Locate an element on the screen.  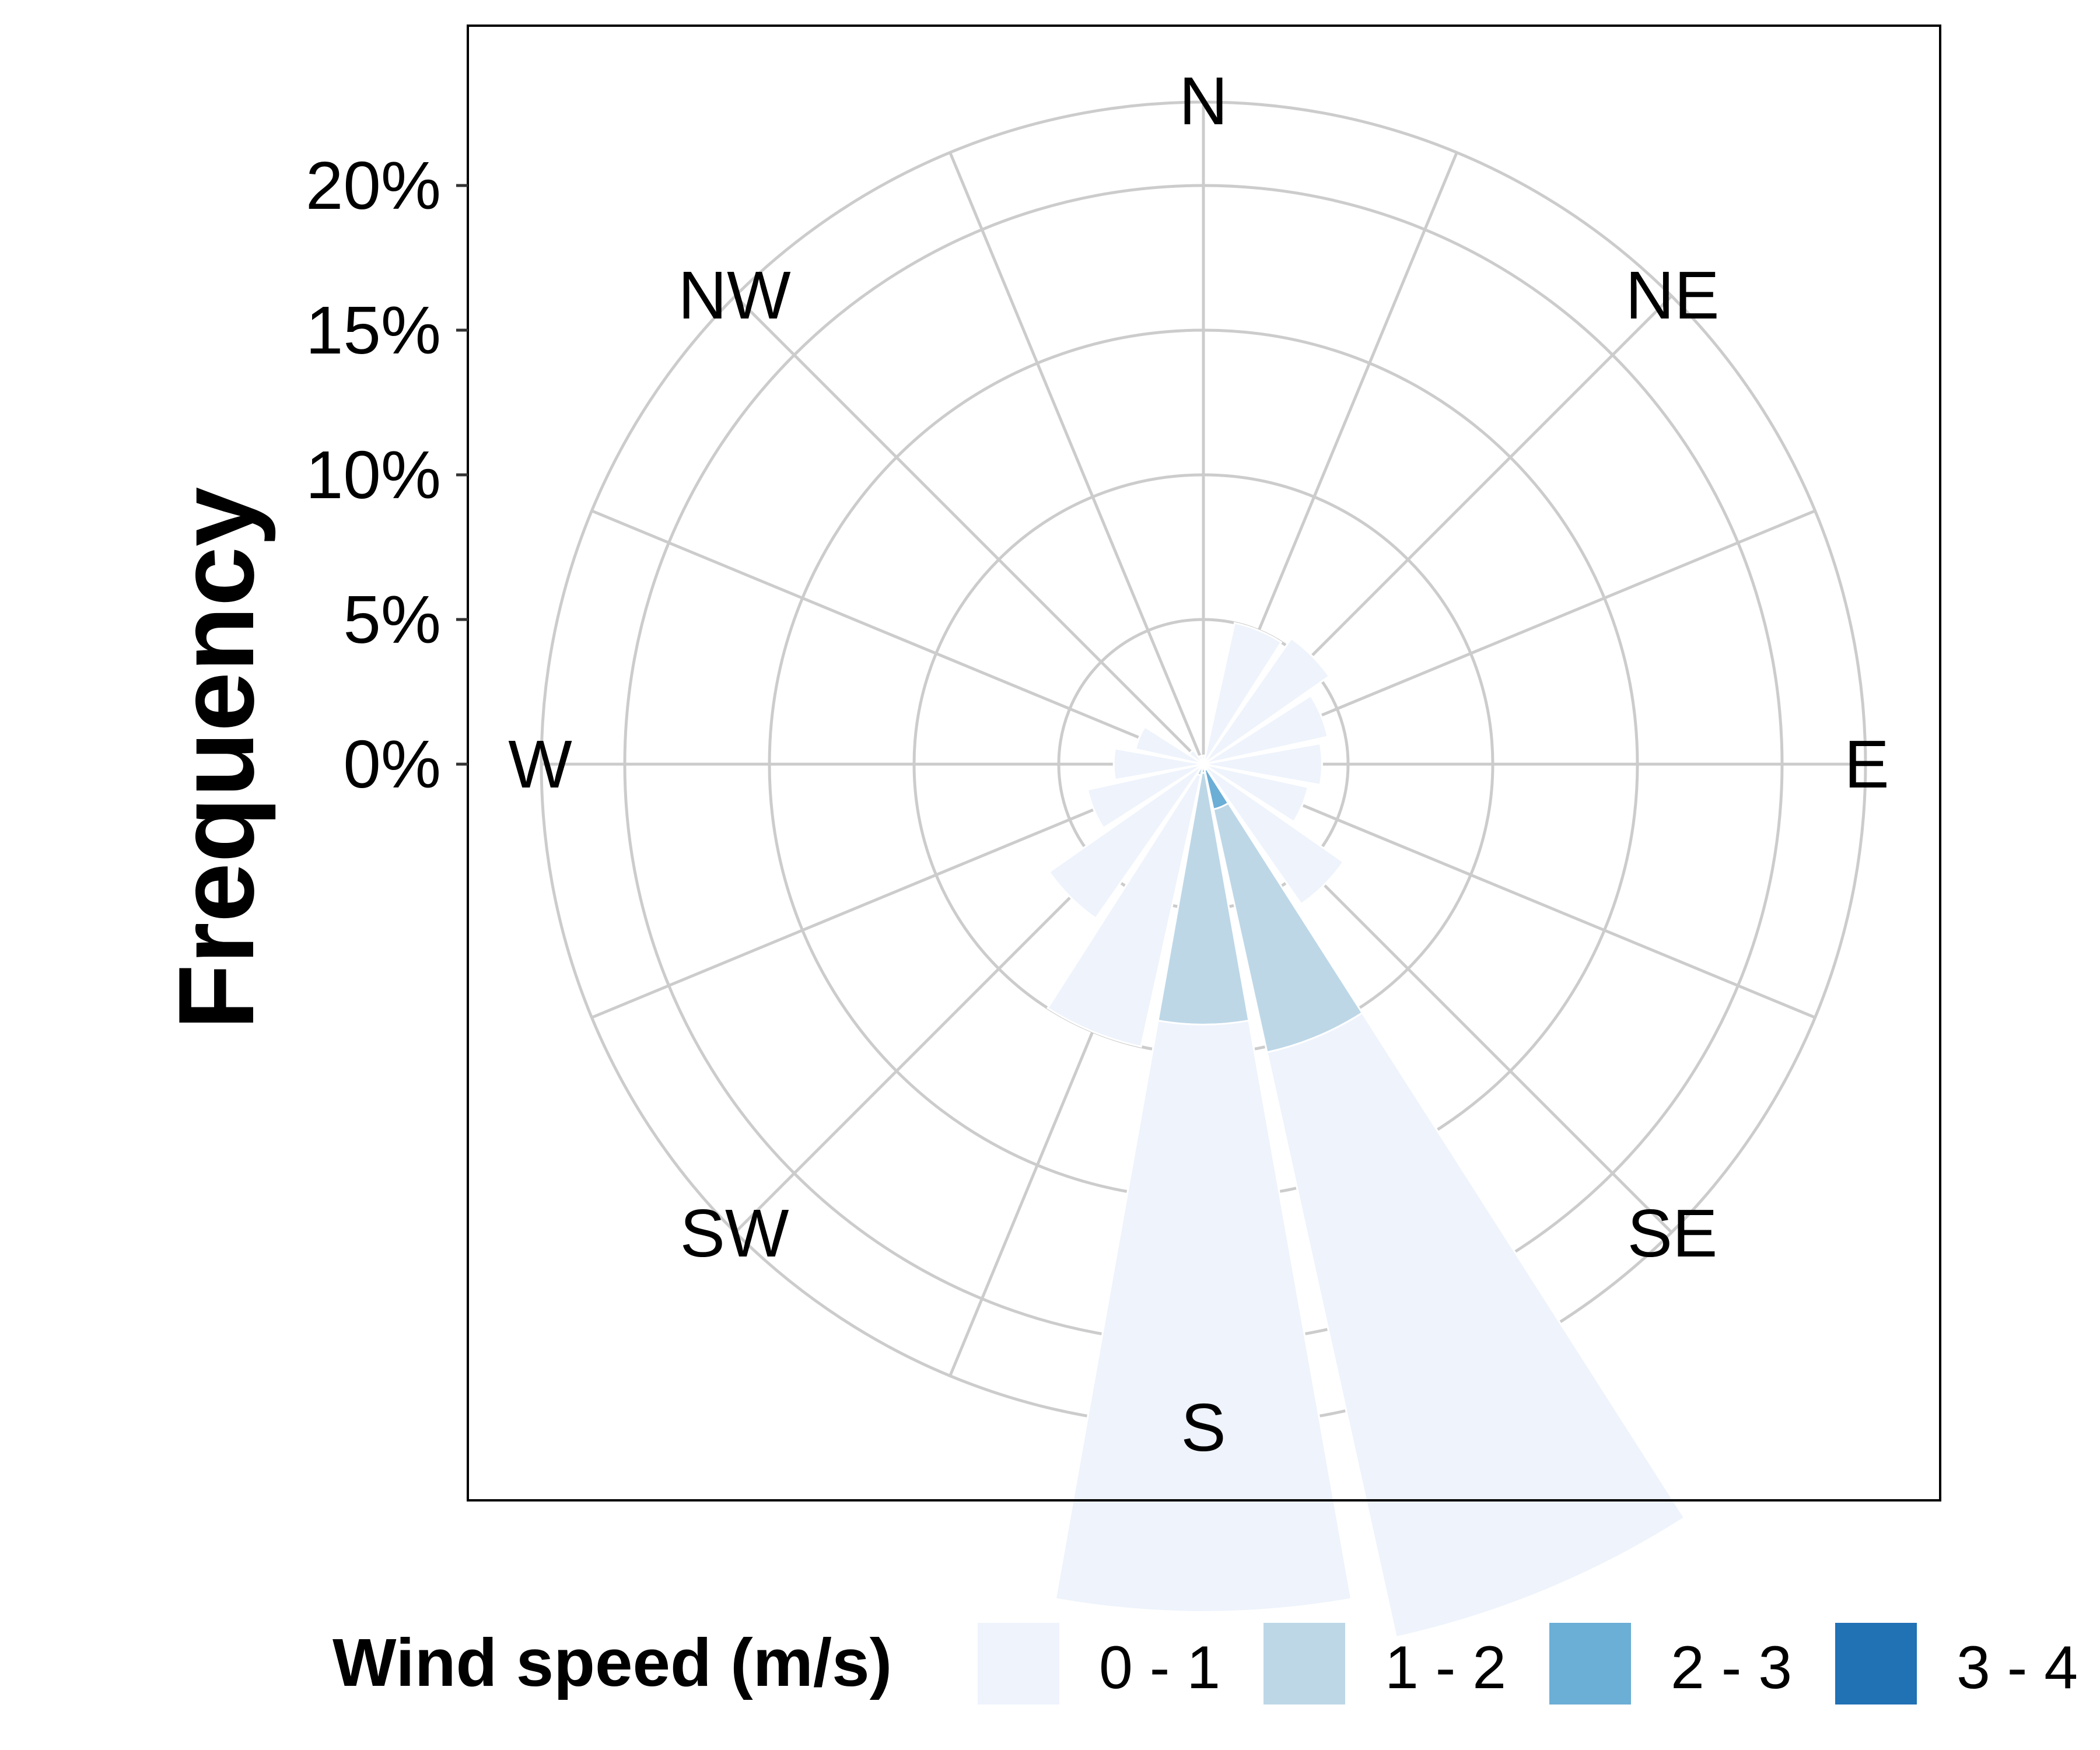
y-axis-title: Frequency is located at coordinates (216, 758).